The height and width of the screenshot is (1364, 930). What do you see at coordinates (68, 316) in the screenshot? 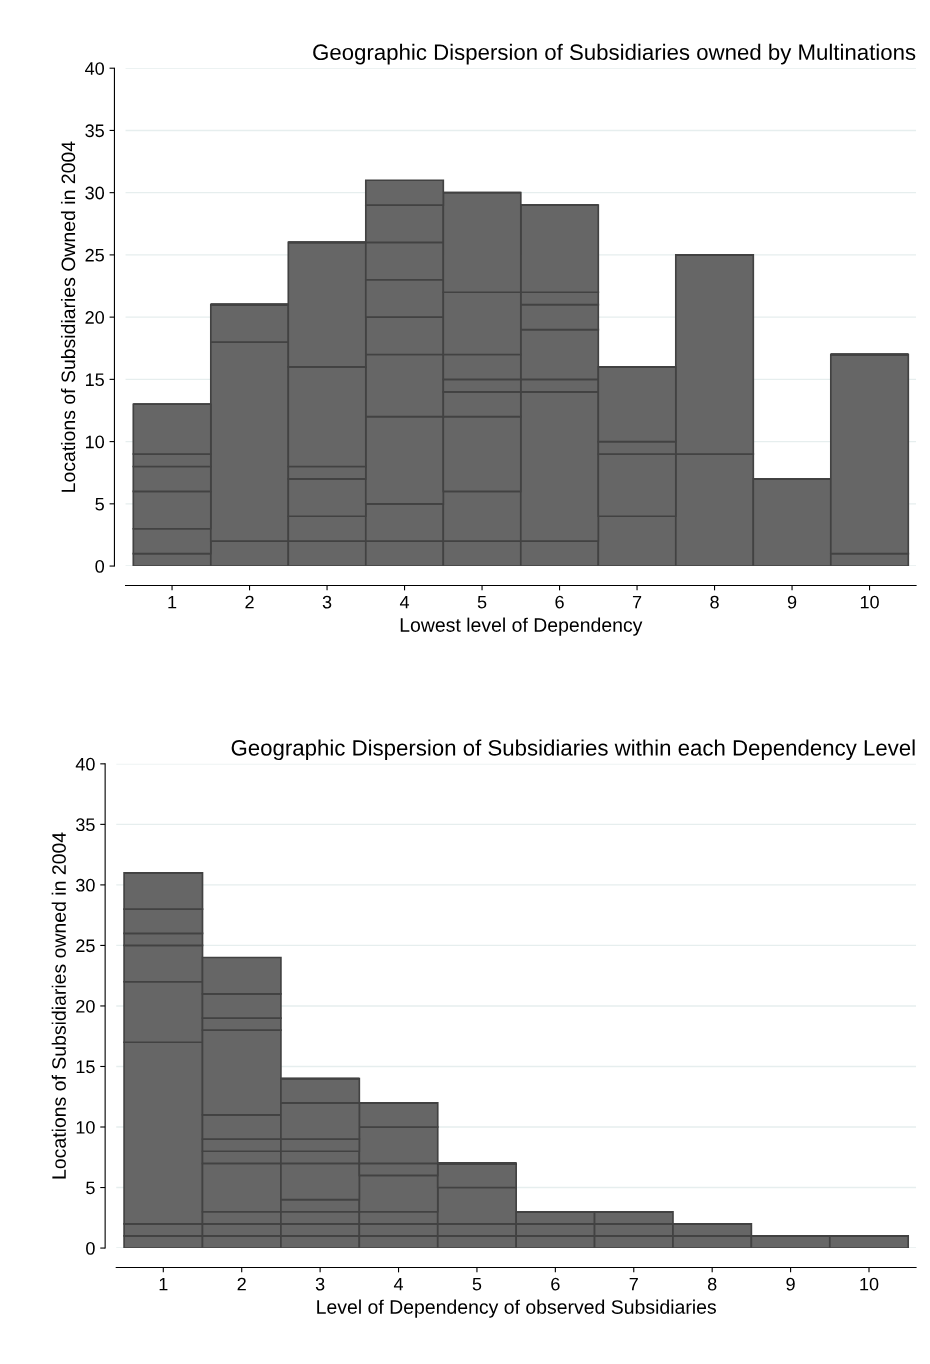
I see `y-axis-title: Locations of Subsidiaries Owned in 2004` at bounding box center [68, 316].